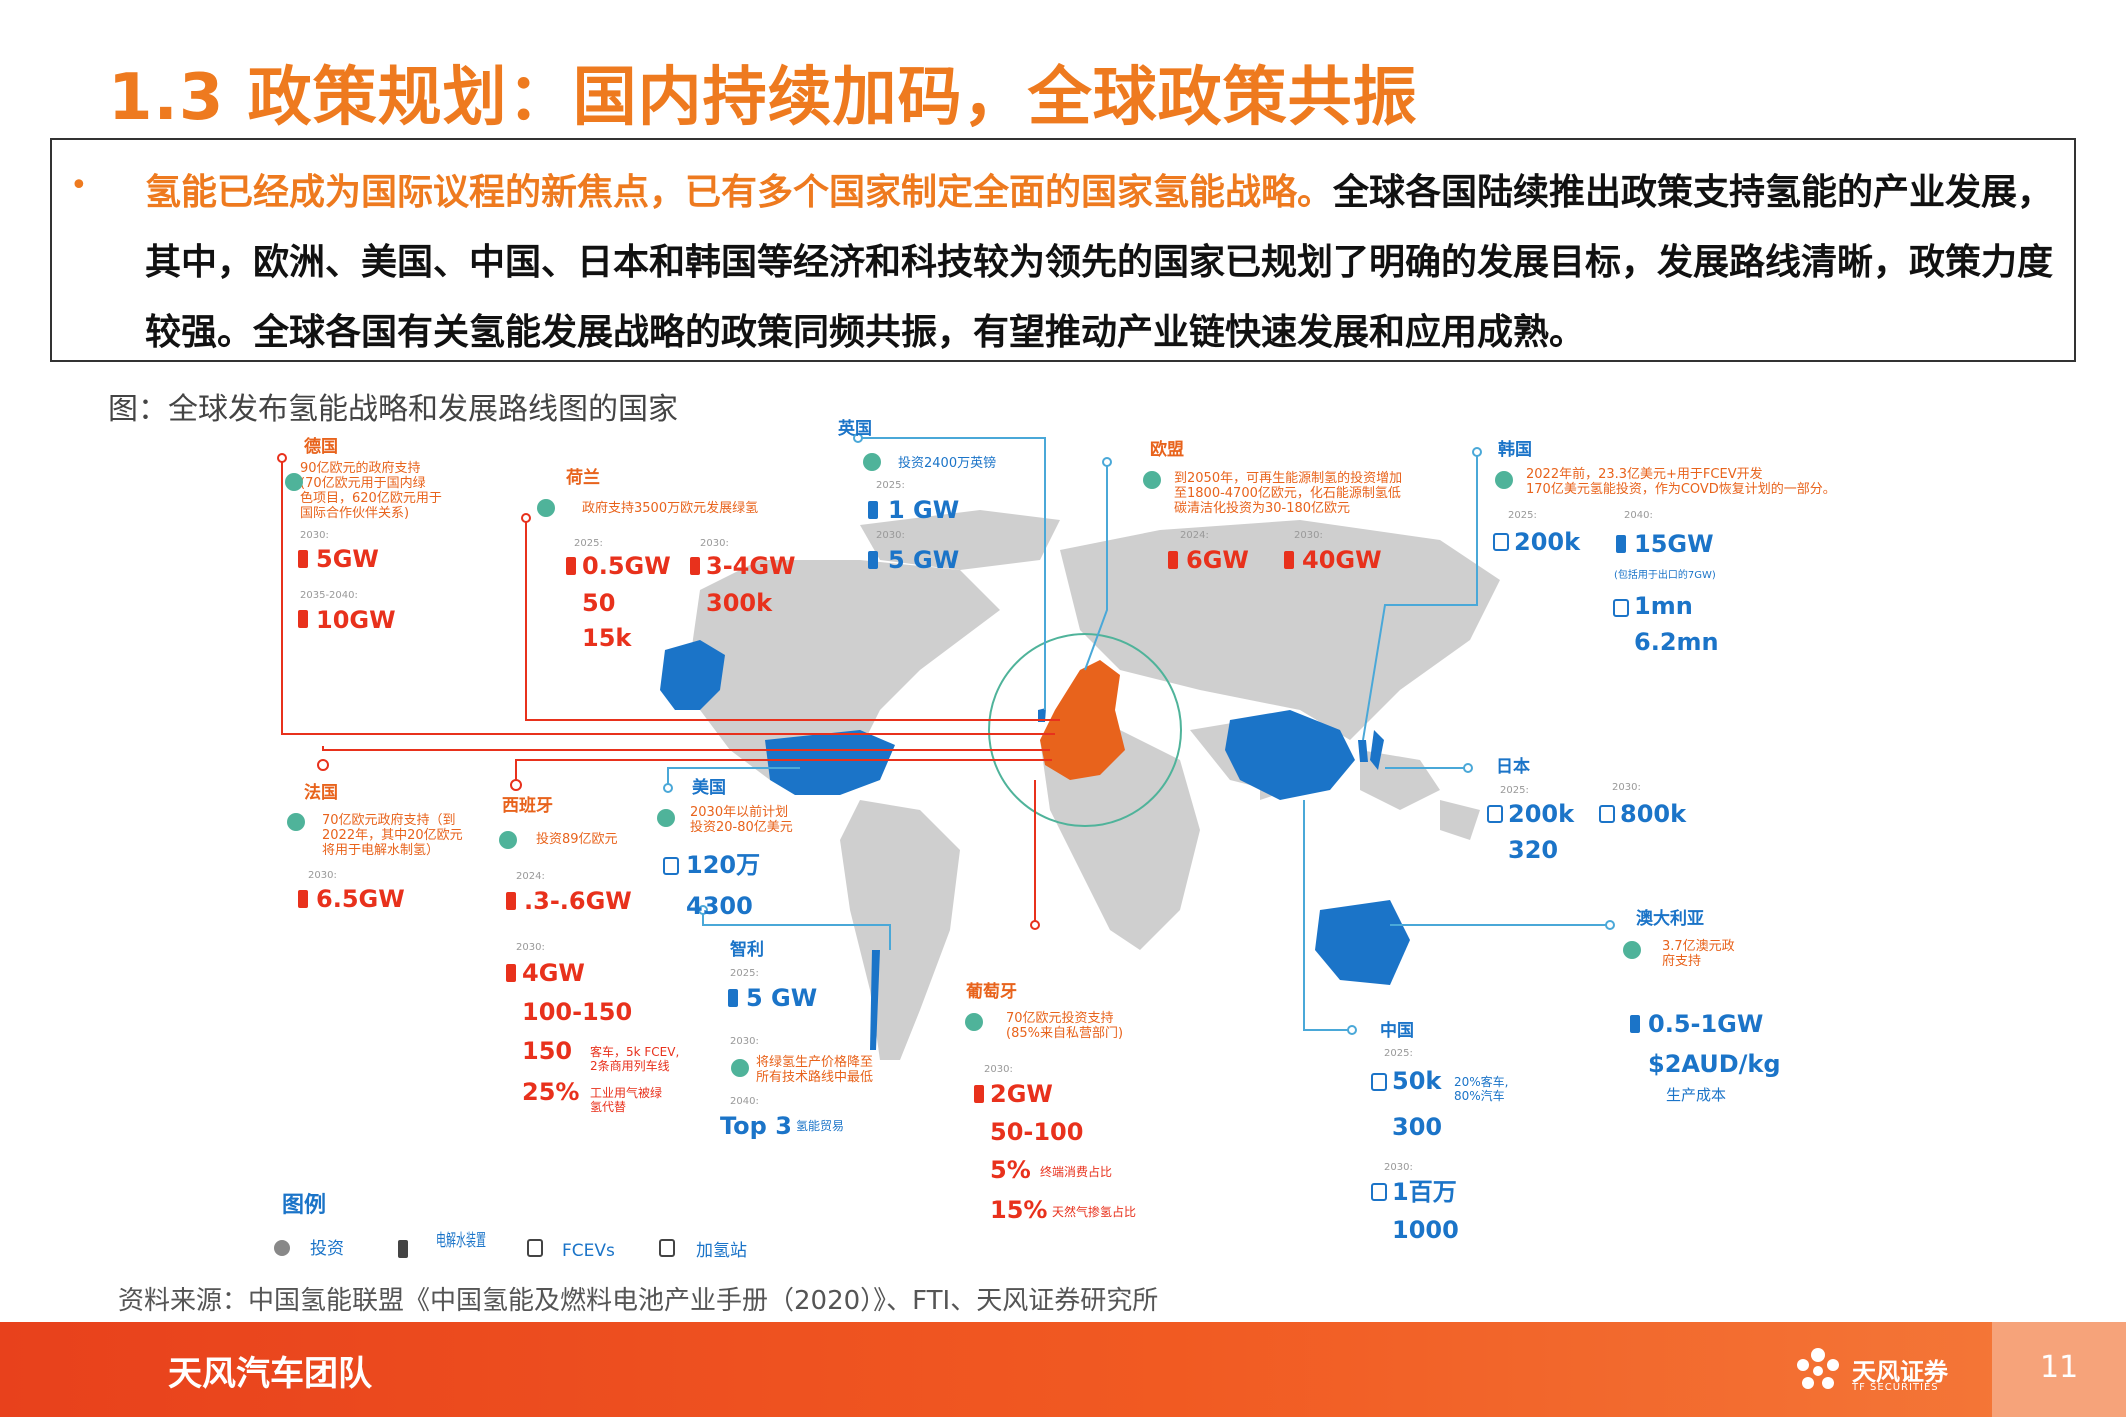 The width and height of the screenshot is (2126, 1417). I want to click on svg-text: 3-4GW, so click(751, 566).